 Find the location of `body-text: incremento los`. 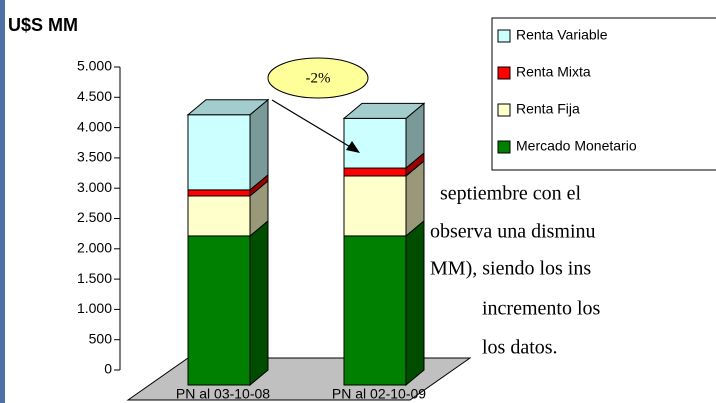

body-text: incremento los is located at coordinates (541, 309).